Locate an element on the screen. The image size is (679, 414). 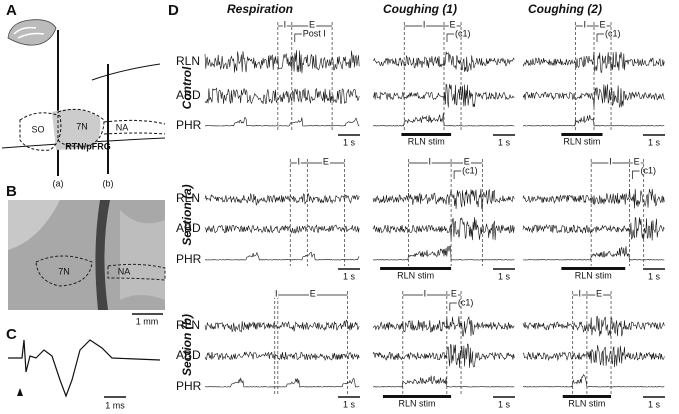
so-outline is located at coordinates (40, 131).